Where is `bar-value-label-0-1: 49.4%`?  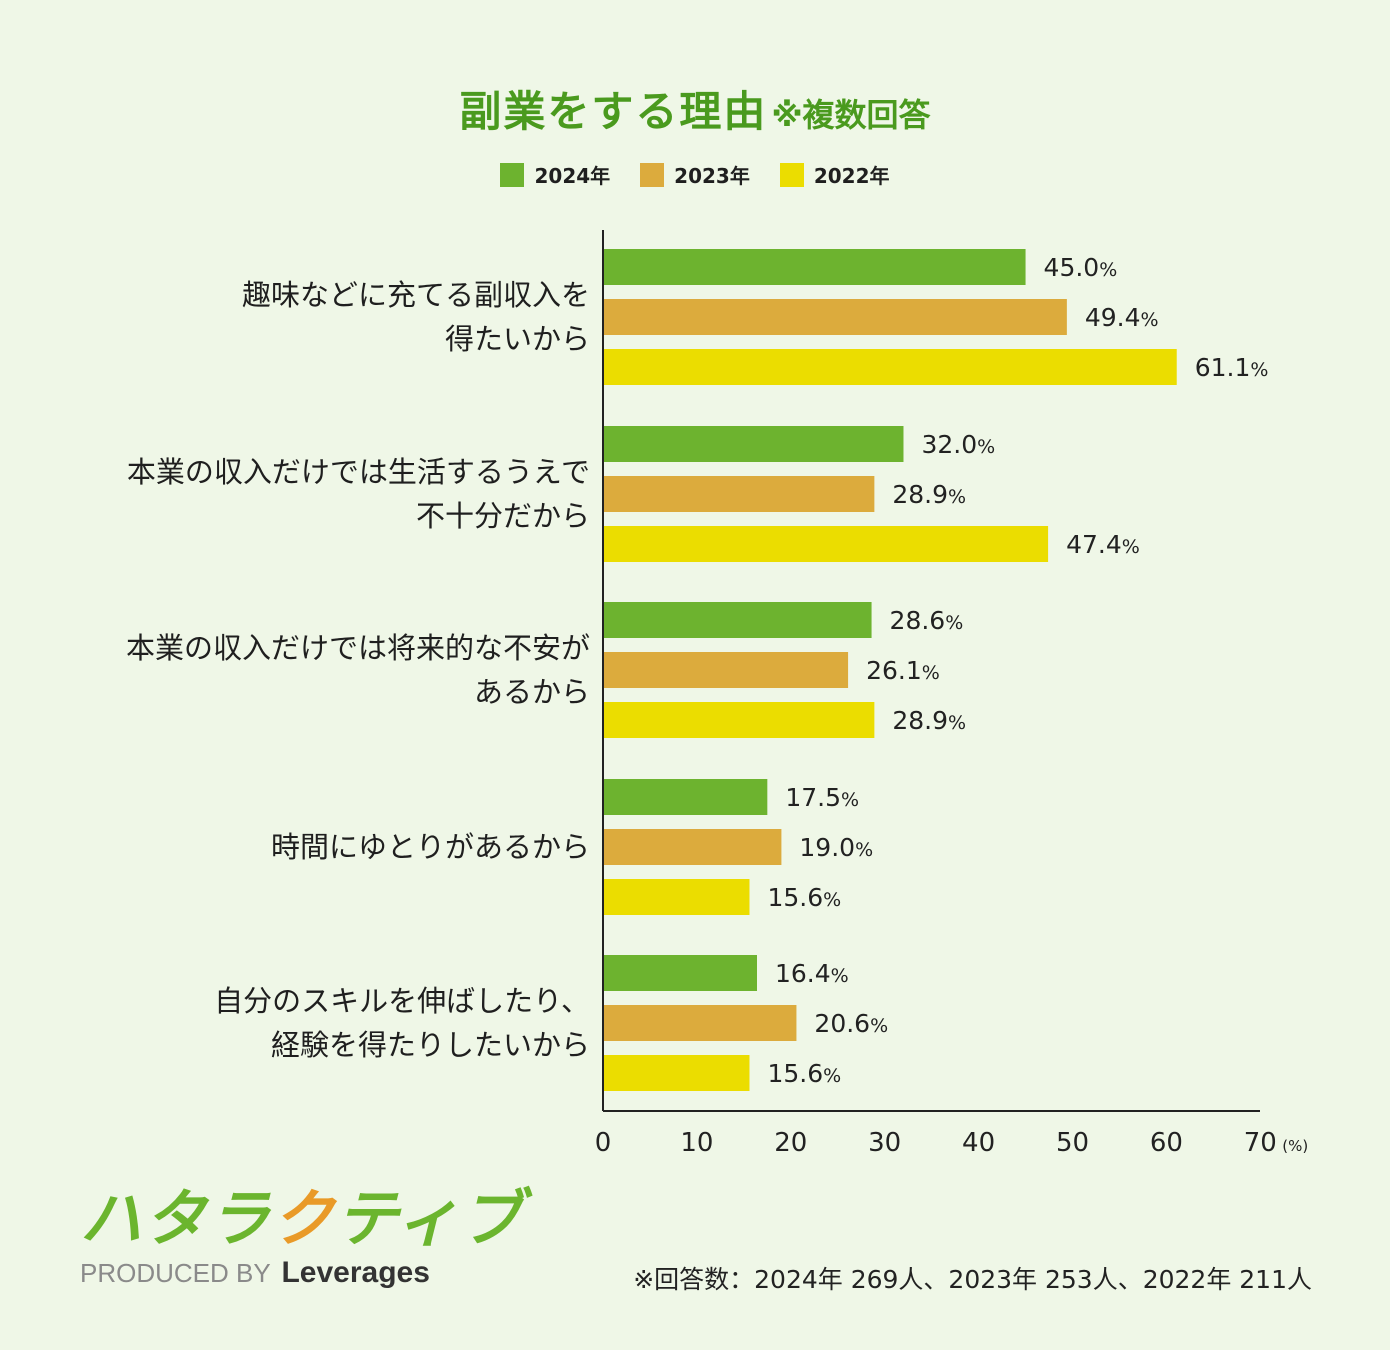
bar-value-label-0-1: 49.4% is located at coordinates (1122, 317).